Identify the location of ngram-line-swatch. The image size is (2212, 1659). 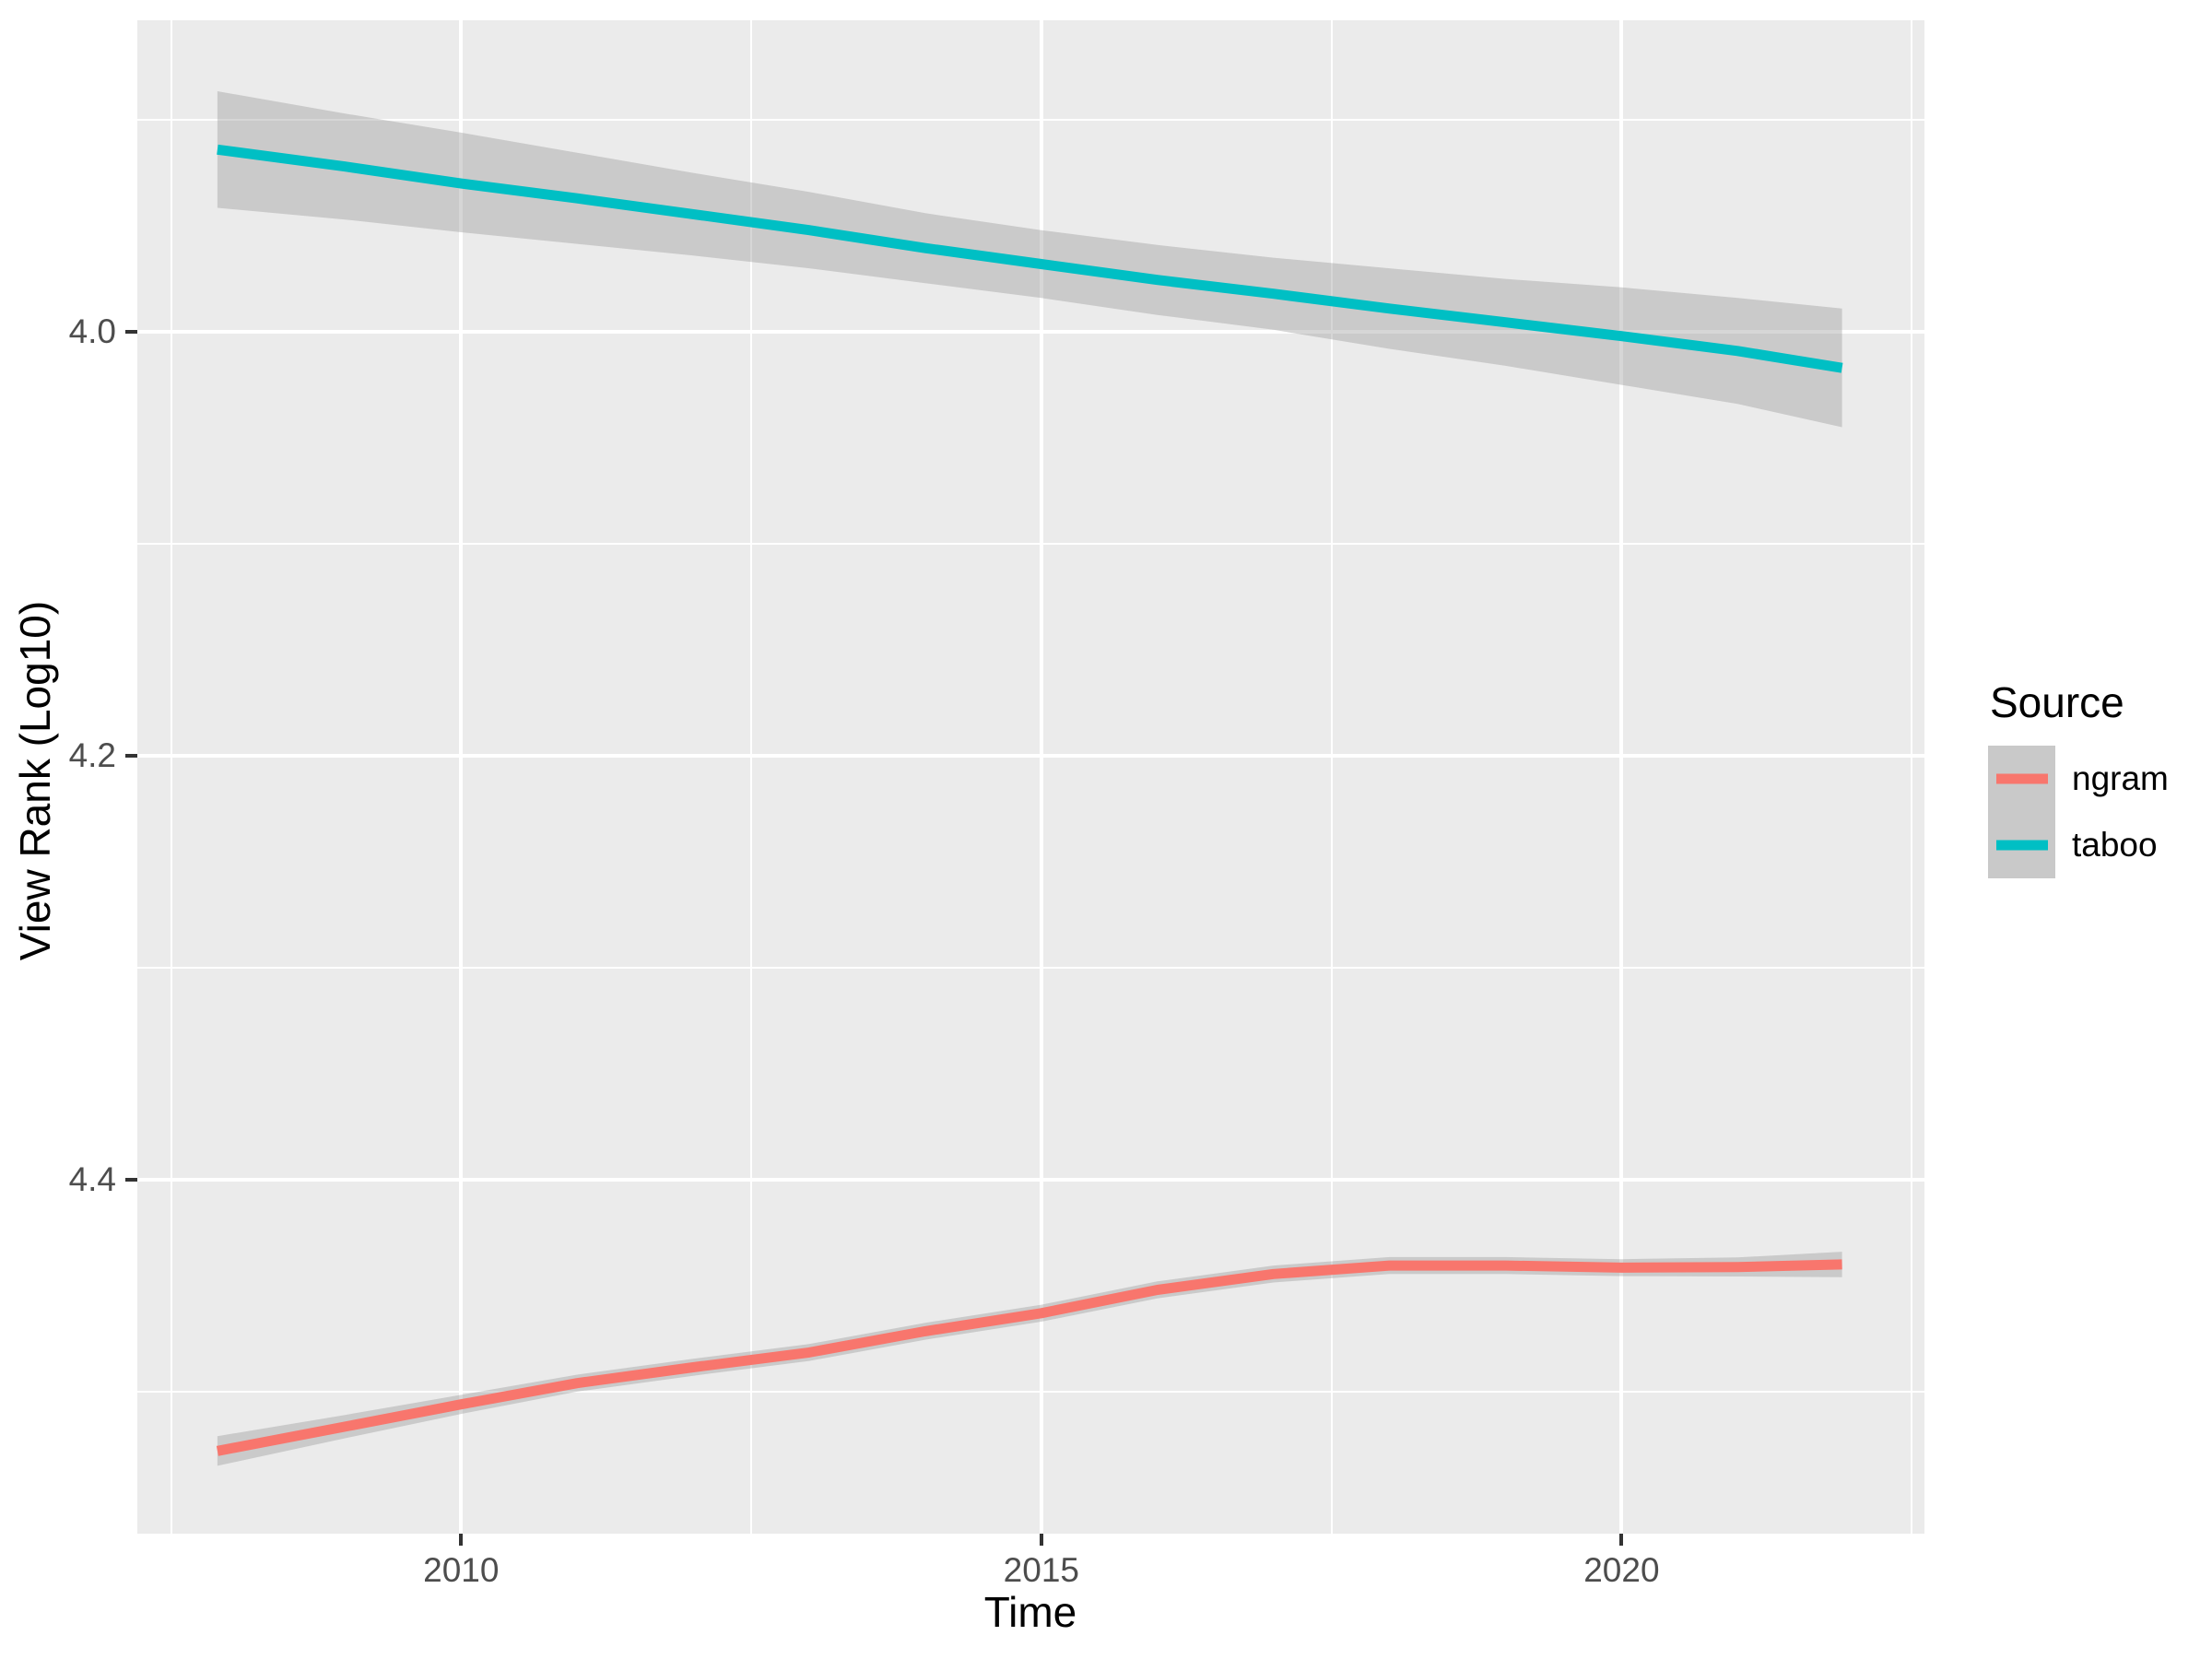
(2021, 778).